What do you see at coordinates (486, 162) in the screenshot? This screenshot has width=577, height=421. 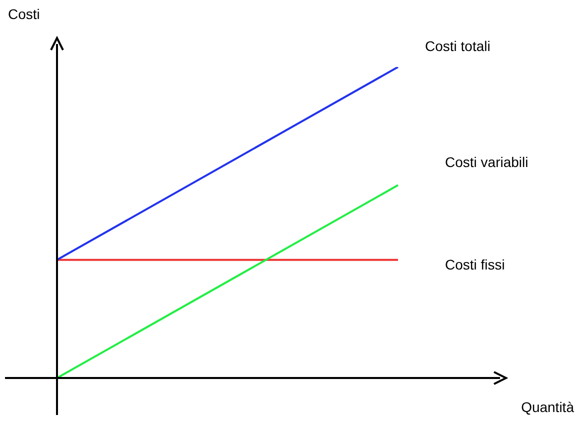 I see `text: Costi variabili` at bounding box center [486, 162].